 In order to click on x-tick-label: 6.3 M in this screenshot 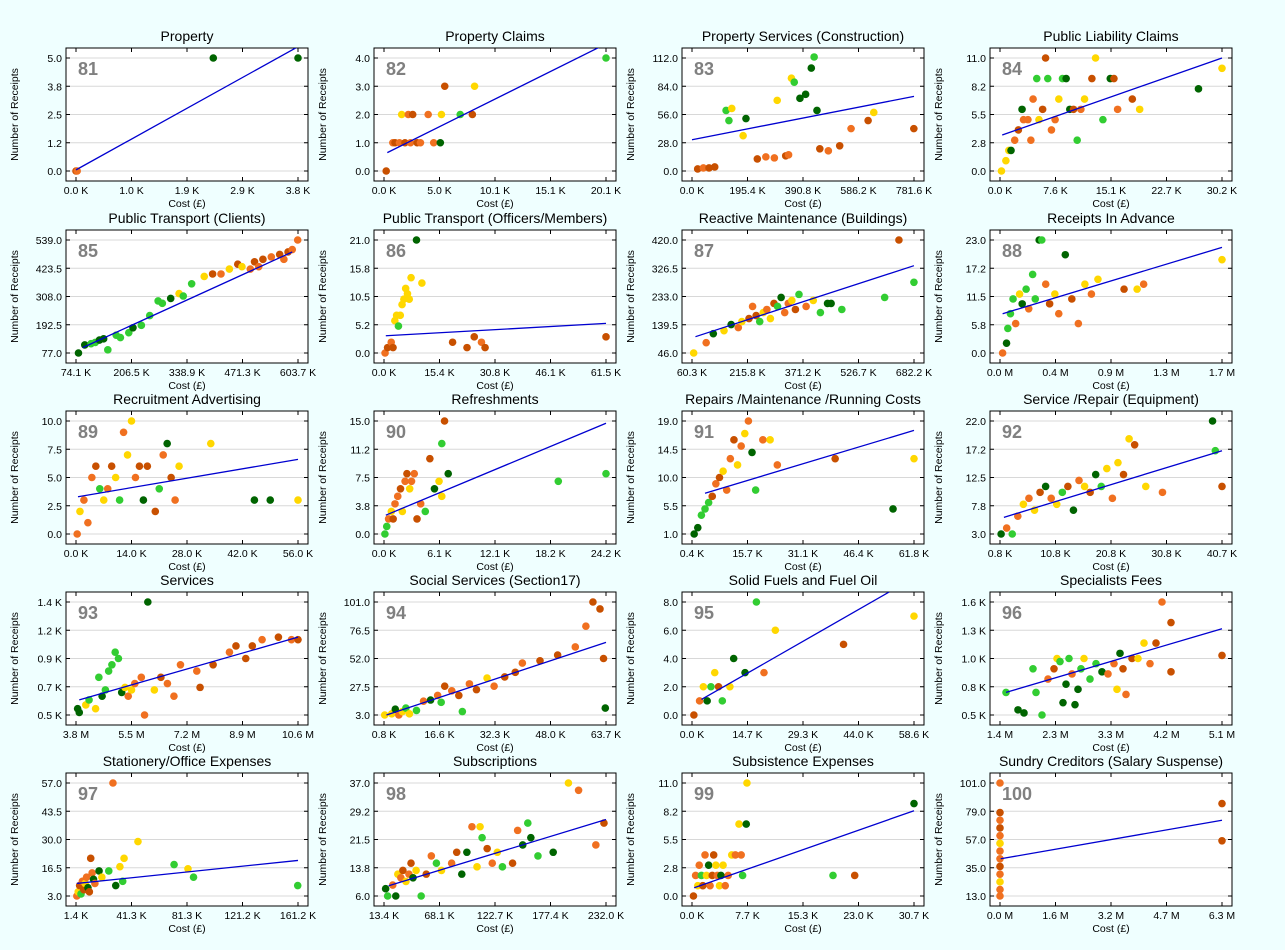, I will do `click(1222, 916)`.